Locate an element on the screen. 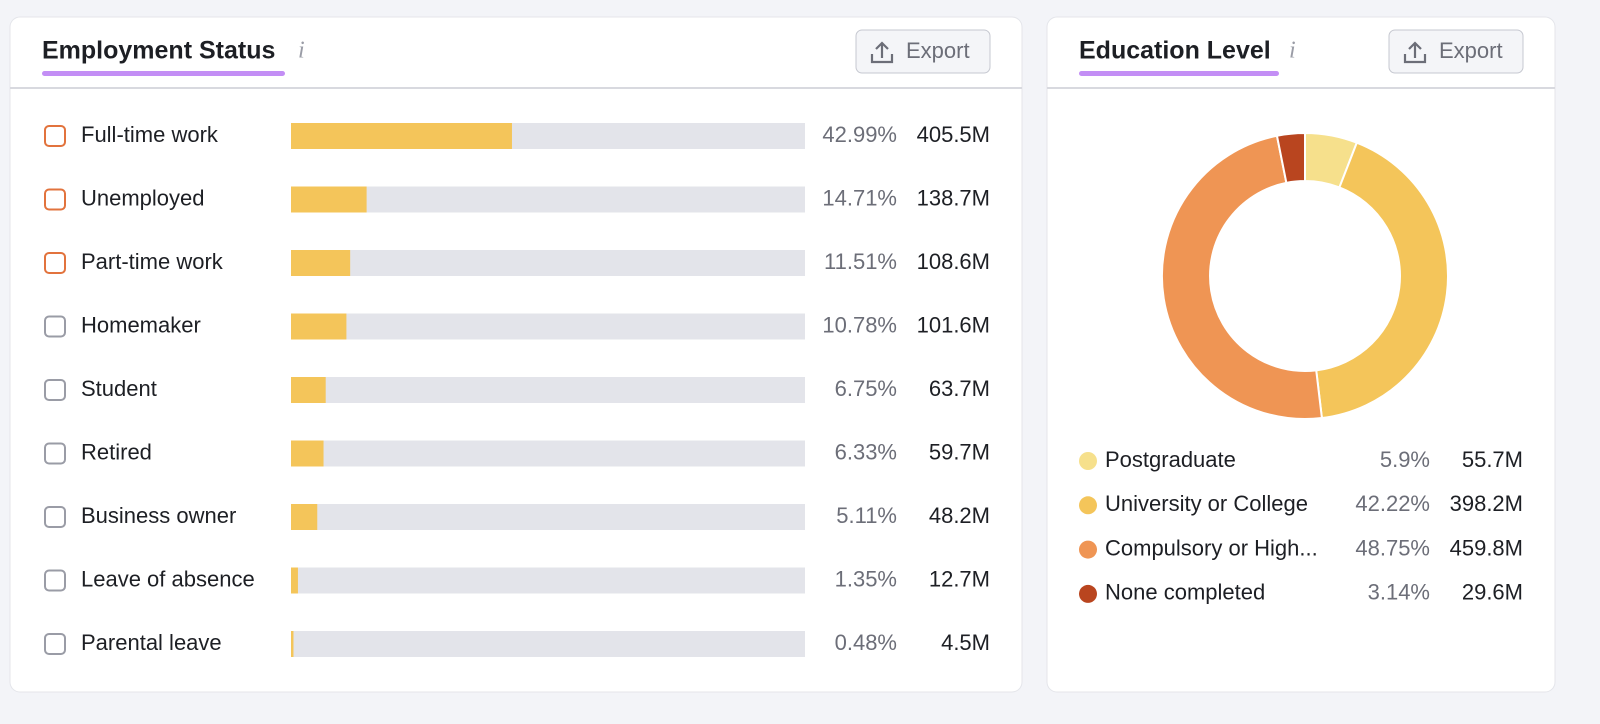  percent-label: 14.71% is located at coordinates (859, 197).